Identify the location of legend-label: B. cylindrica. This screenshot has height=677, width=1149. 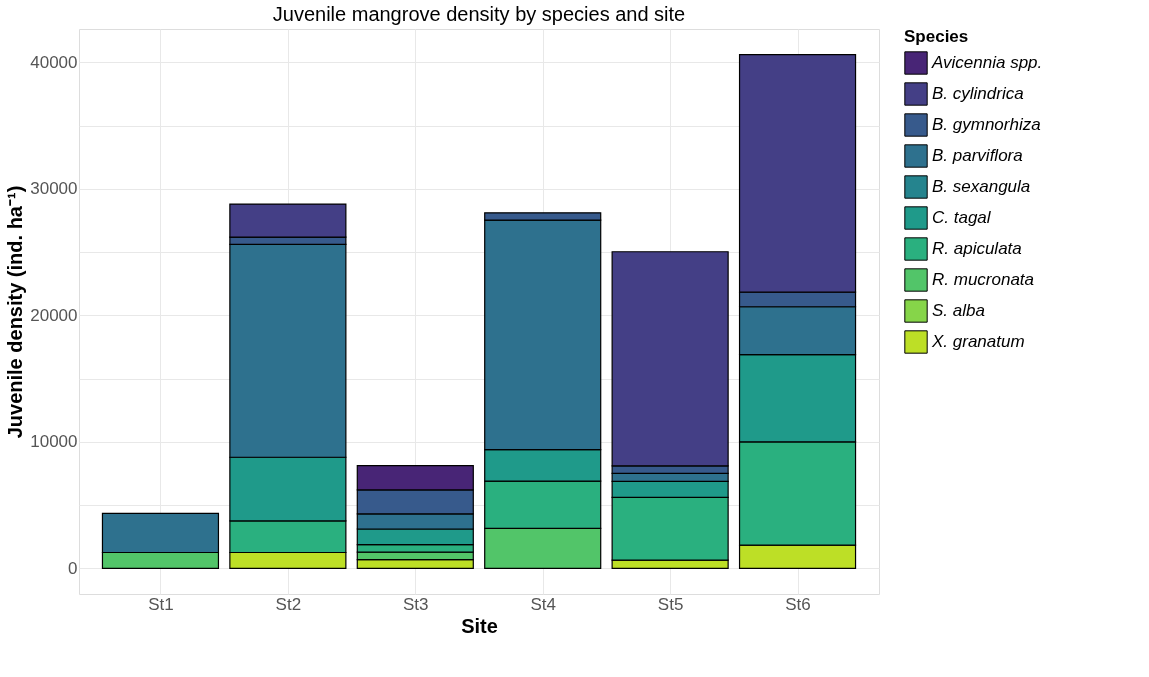
(978, 93).